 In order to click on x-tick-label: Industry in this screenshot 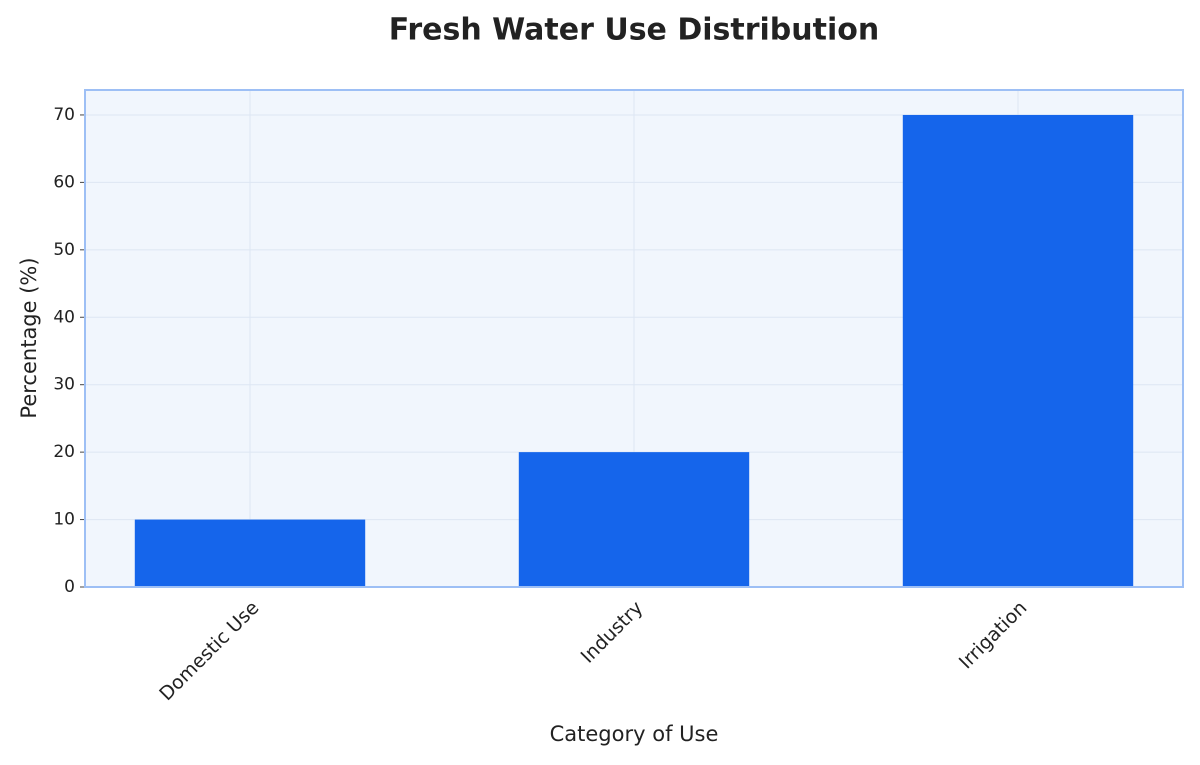, I will do `click(612, 632)`.